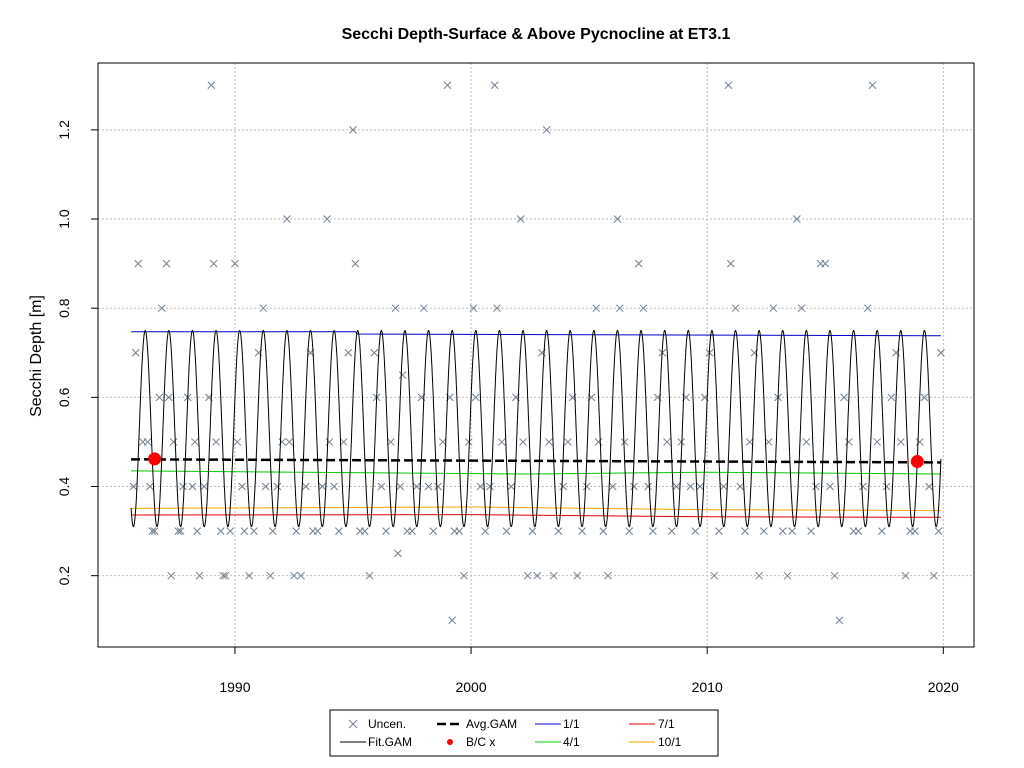  I want to click on legend-item-bc: B/C x, so click(471, 742).